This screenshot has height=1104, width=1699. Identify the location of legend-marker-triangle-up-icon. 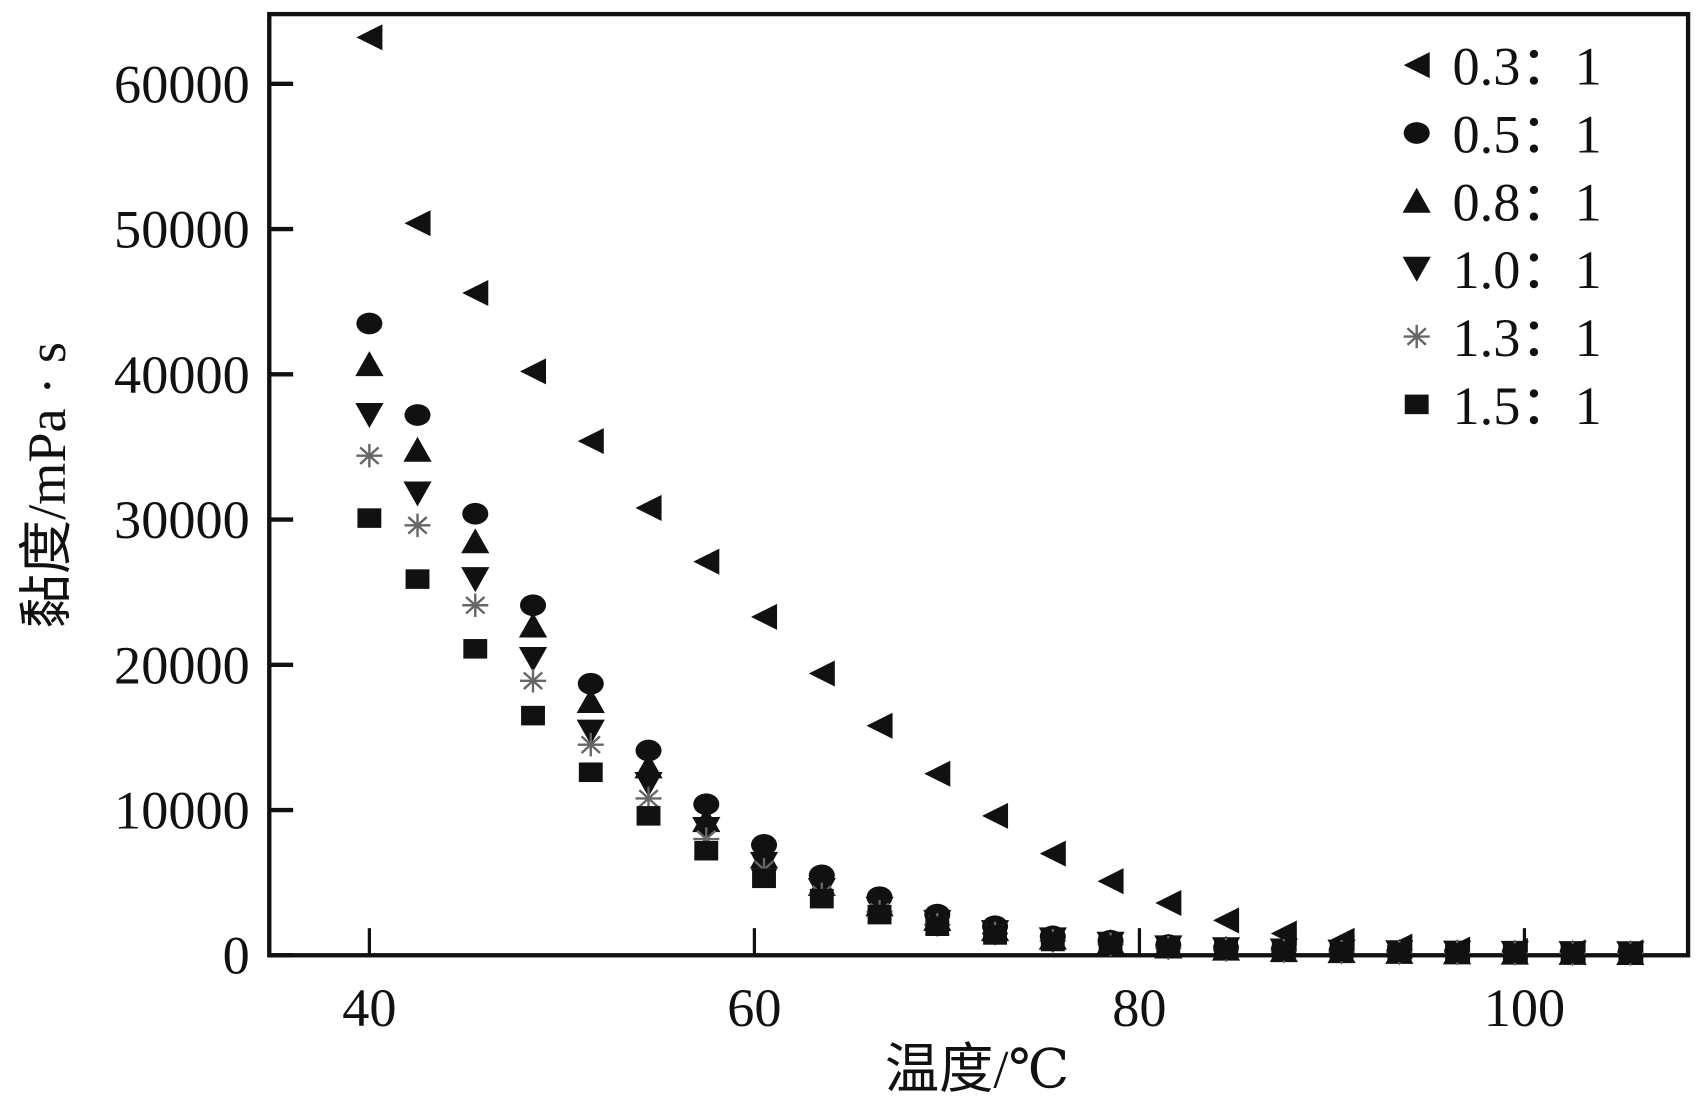
(1416, 200).